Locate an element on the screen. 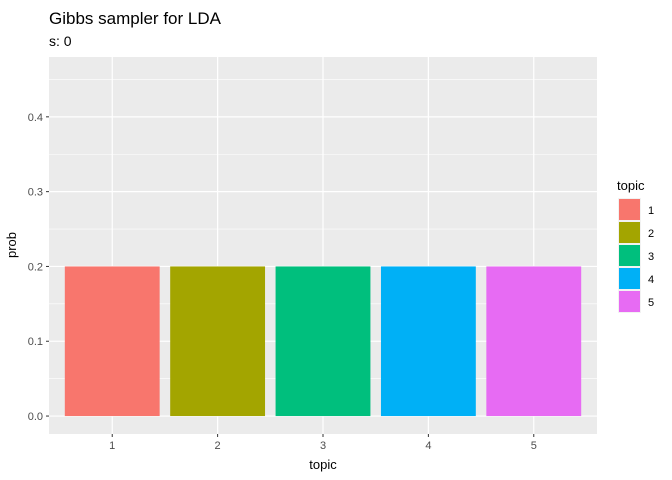 The width and height of the screenshot is (672, 480). x-tick-label: 2 is located at coordinates (218, 446).